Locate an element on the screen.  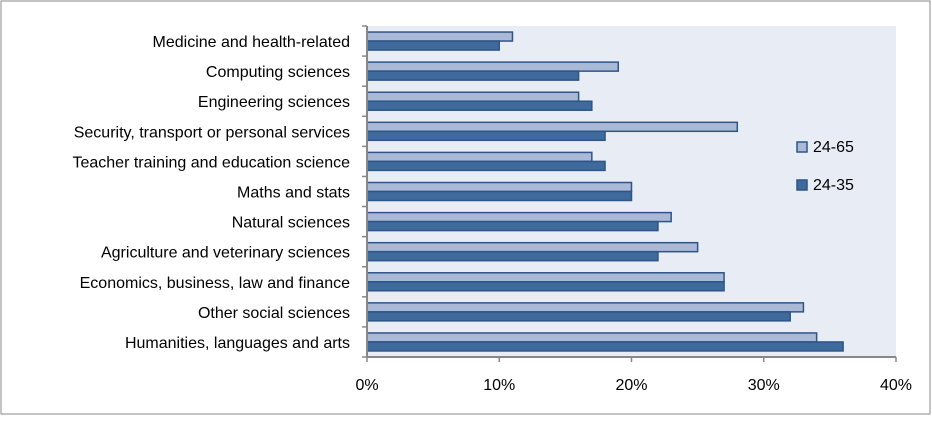
category-label: Agriculture and veterinary sciences is located at coordinates (225, 253).